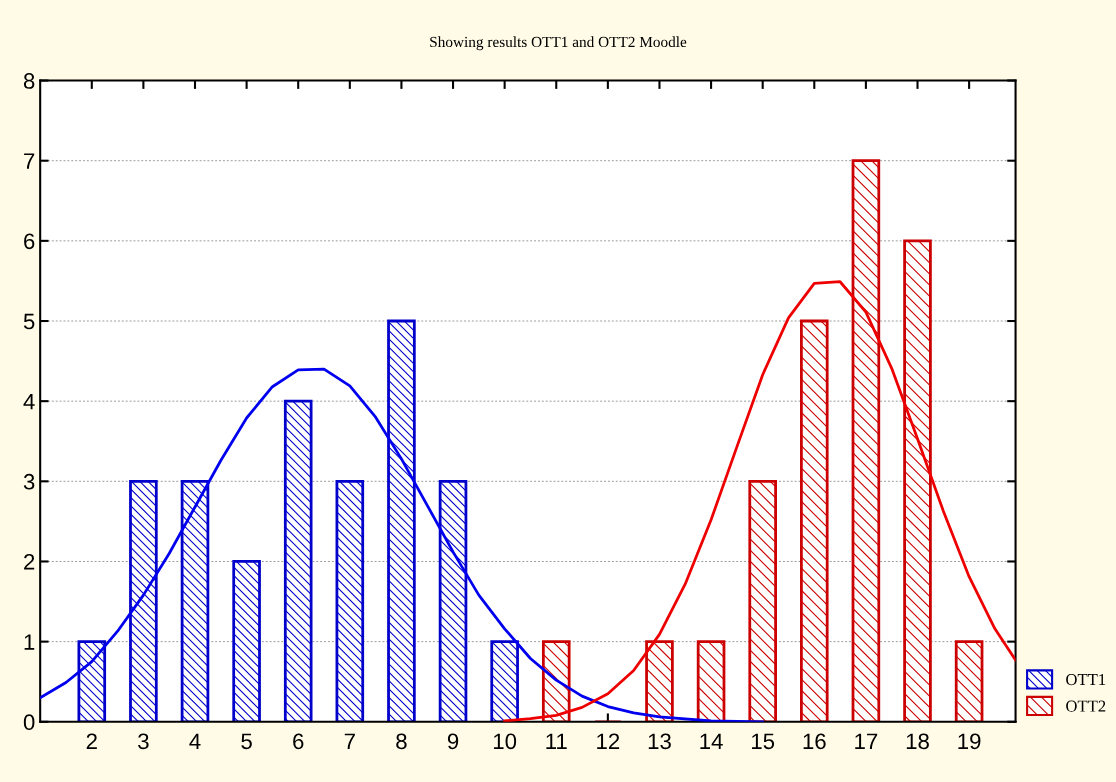 The image size is (1116, 782). What do you see at coordinates (558, 43) in the screenshot?
I see `chart-title: Showing results OTT1 and OTT2 Moodle` at bounding box center [558, 43].